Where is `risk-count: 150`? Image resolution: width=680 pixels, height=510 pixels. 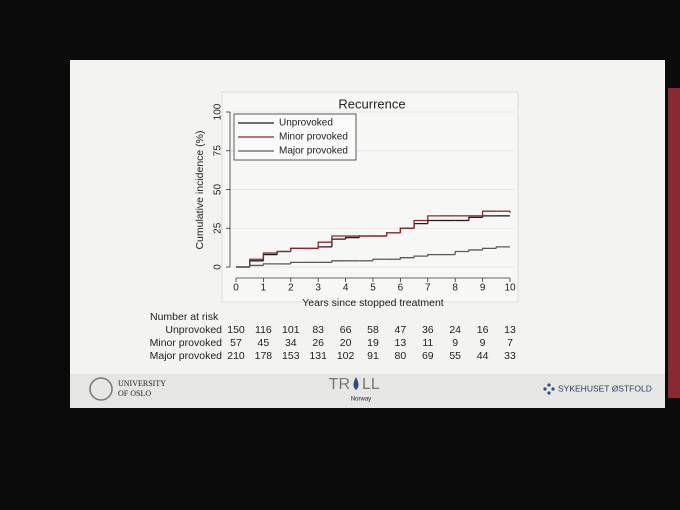
risk-count: 150 is located at coordinates (236, 330).